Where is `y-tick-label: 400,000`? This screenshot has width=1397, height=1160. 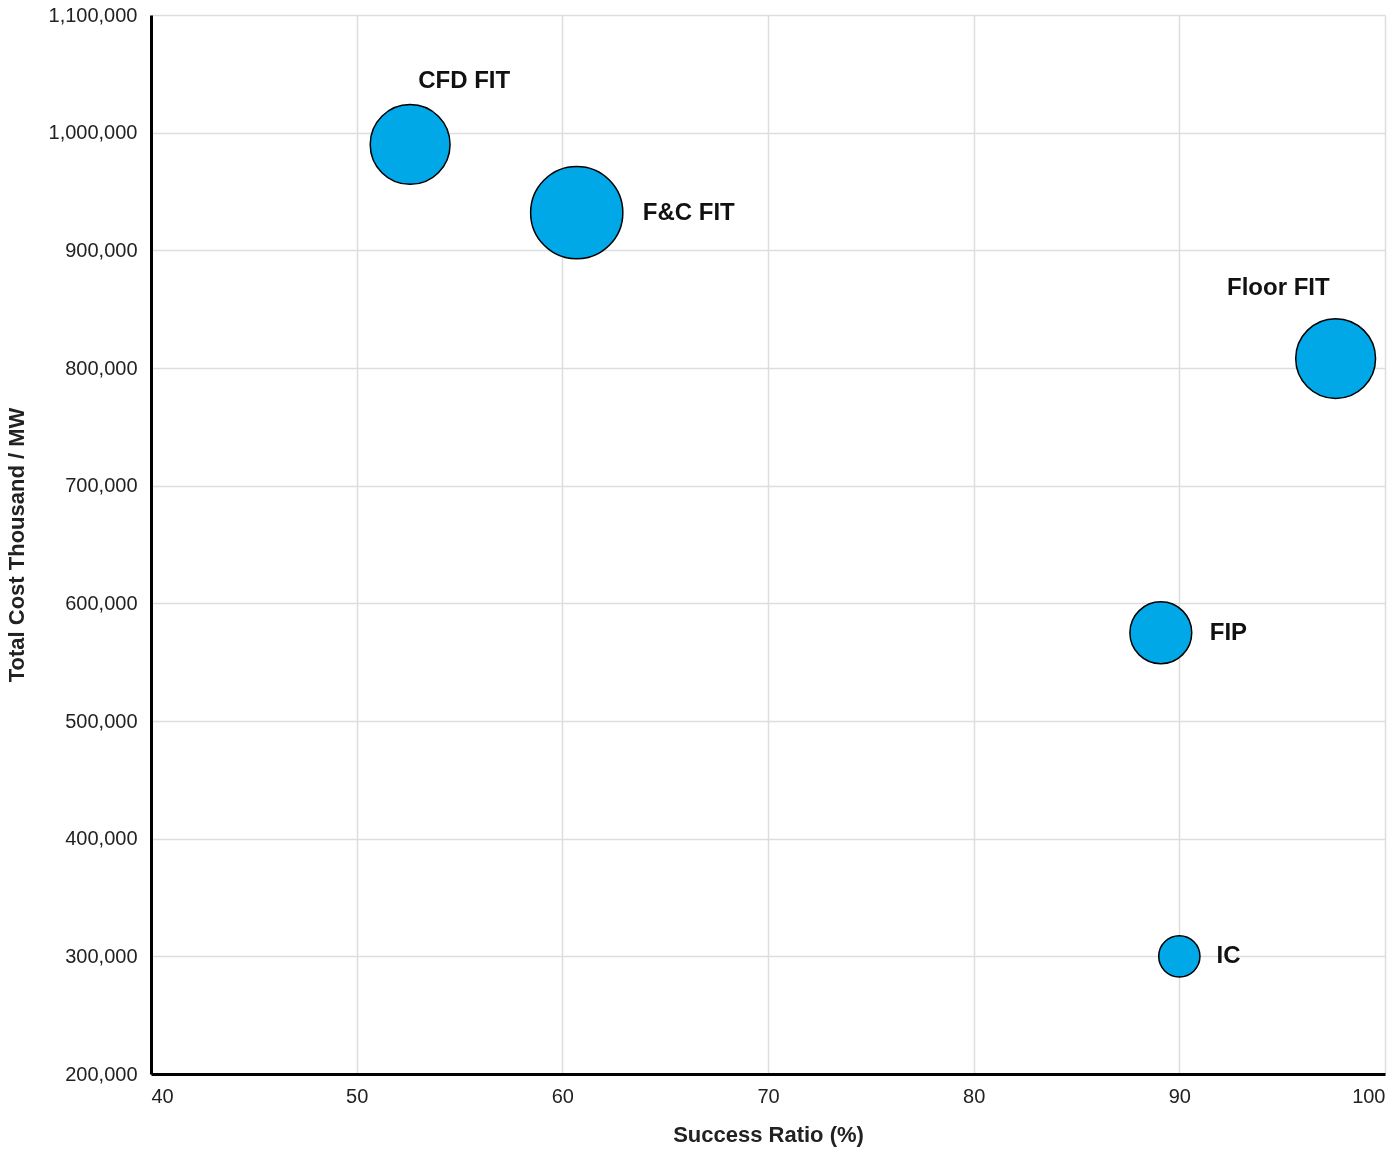 y-tick-label: 400,000 is located at coordinates (101, 838).